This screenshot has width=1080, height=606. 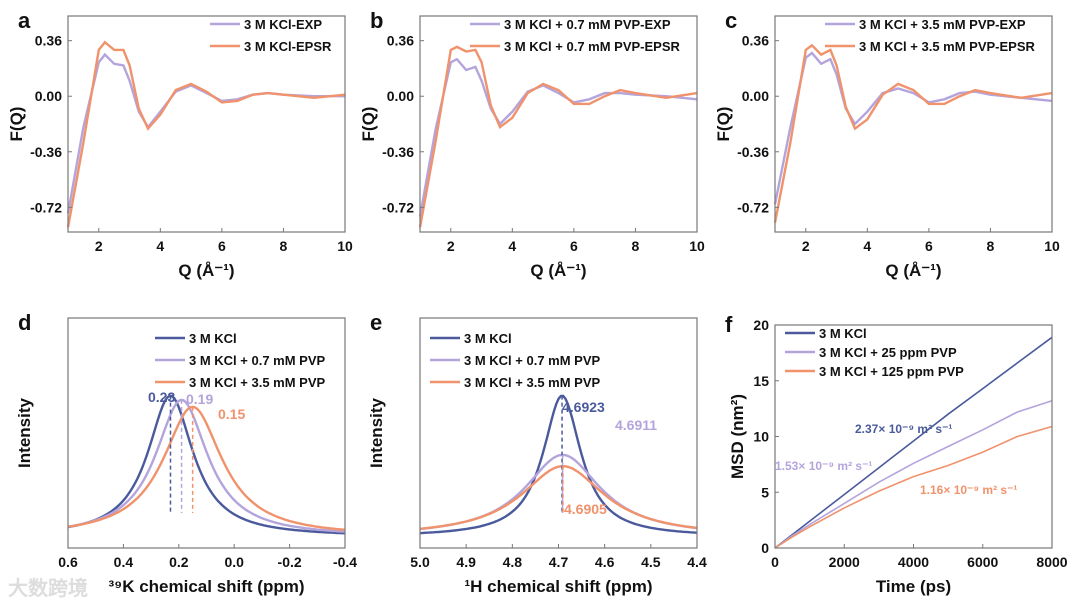 I want to click on peak-label: 0.23, so click(x=161, y=397).